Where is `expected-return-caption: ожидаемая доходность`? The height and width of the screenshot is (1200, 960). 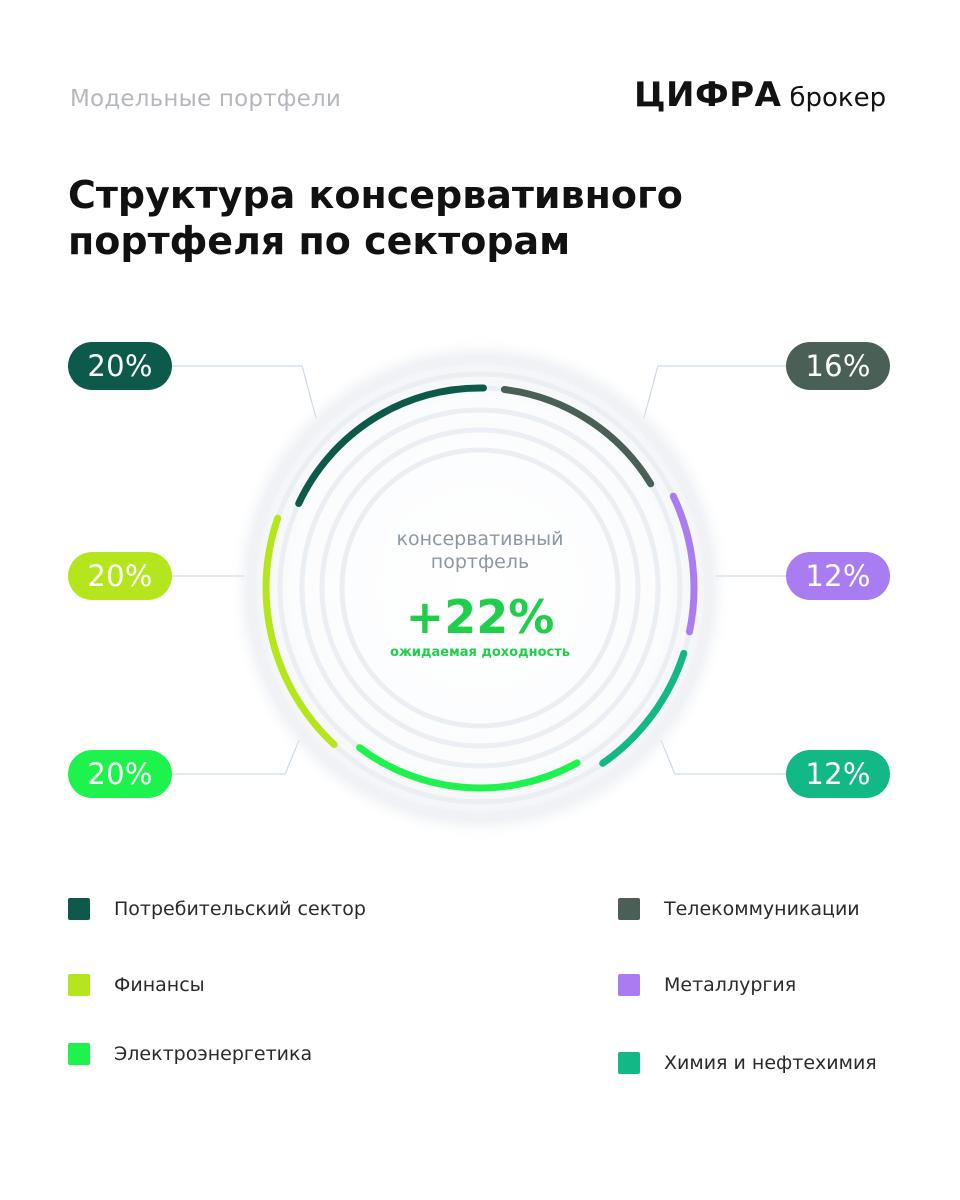 expected-return-caption: ожидаемая доходность is located at coordinates (480, 652).